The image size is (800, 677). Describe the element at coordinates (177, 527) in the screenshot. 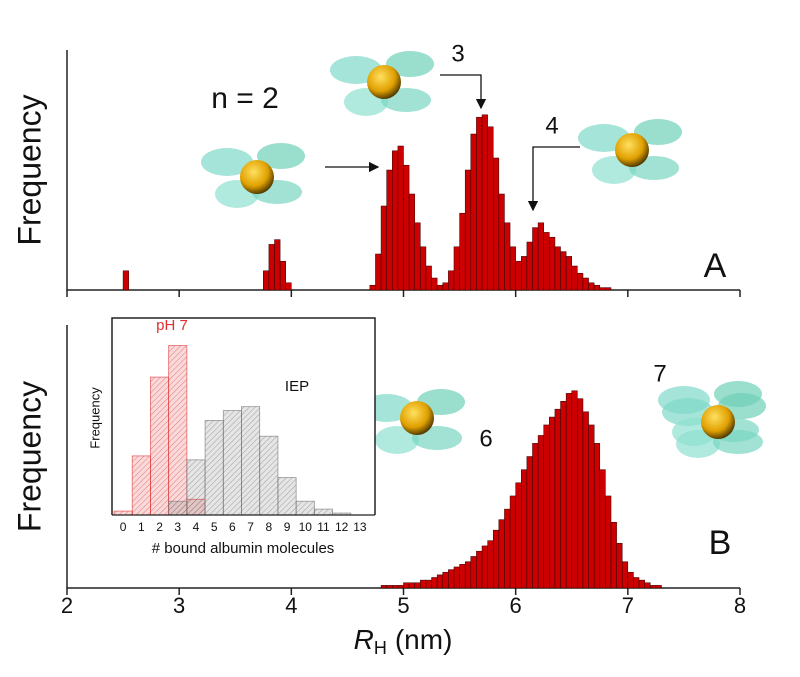

I see `inset-x-tick-label: 3` at that location.